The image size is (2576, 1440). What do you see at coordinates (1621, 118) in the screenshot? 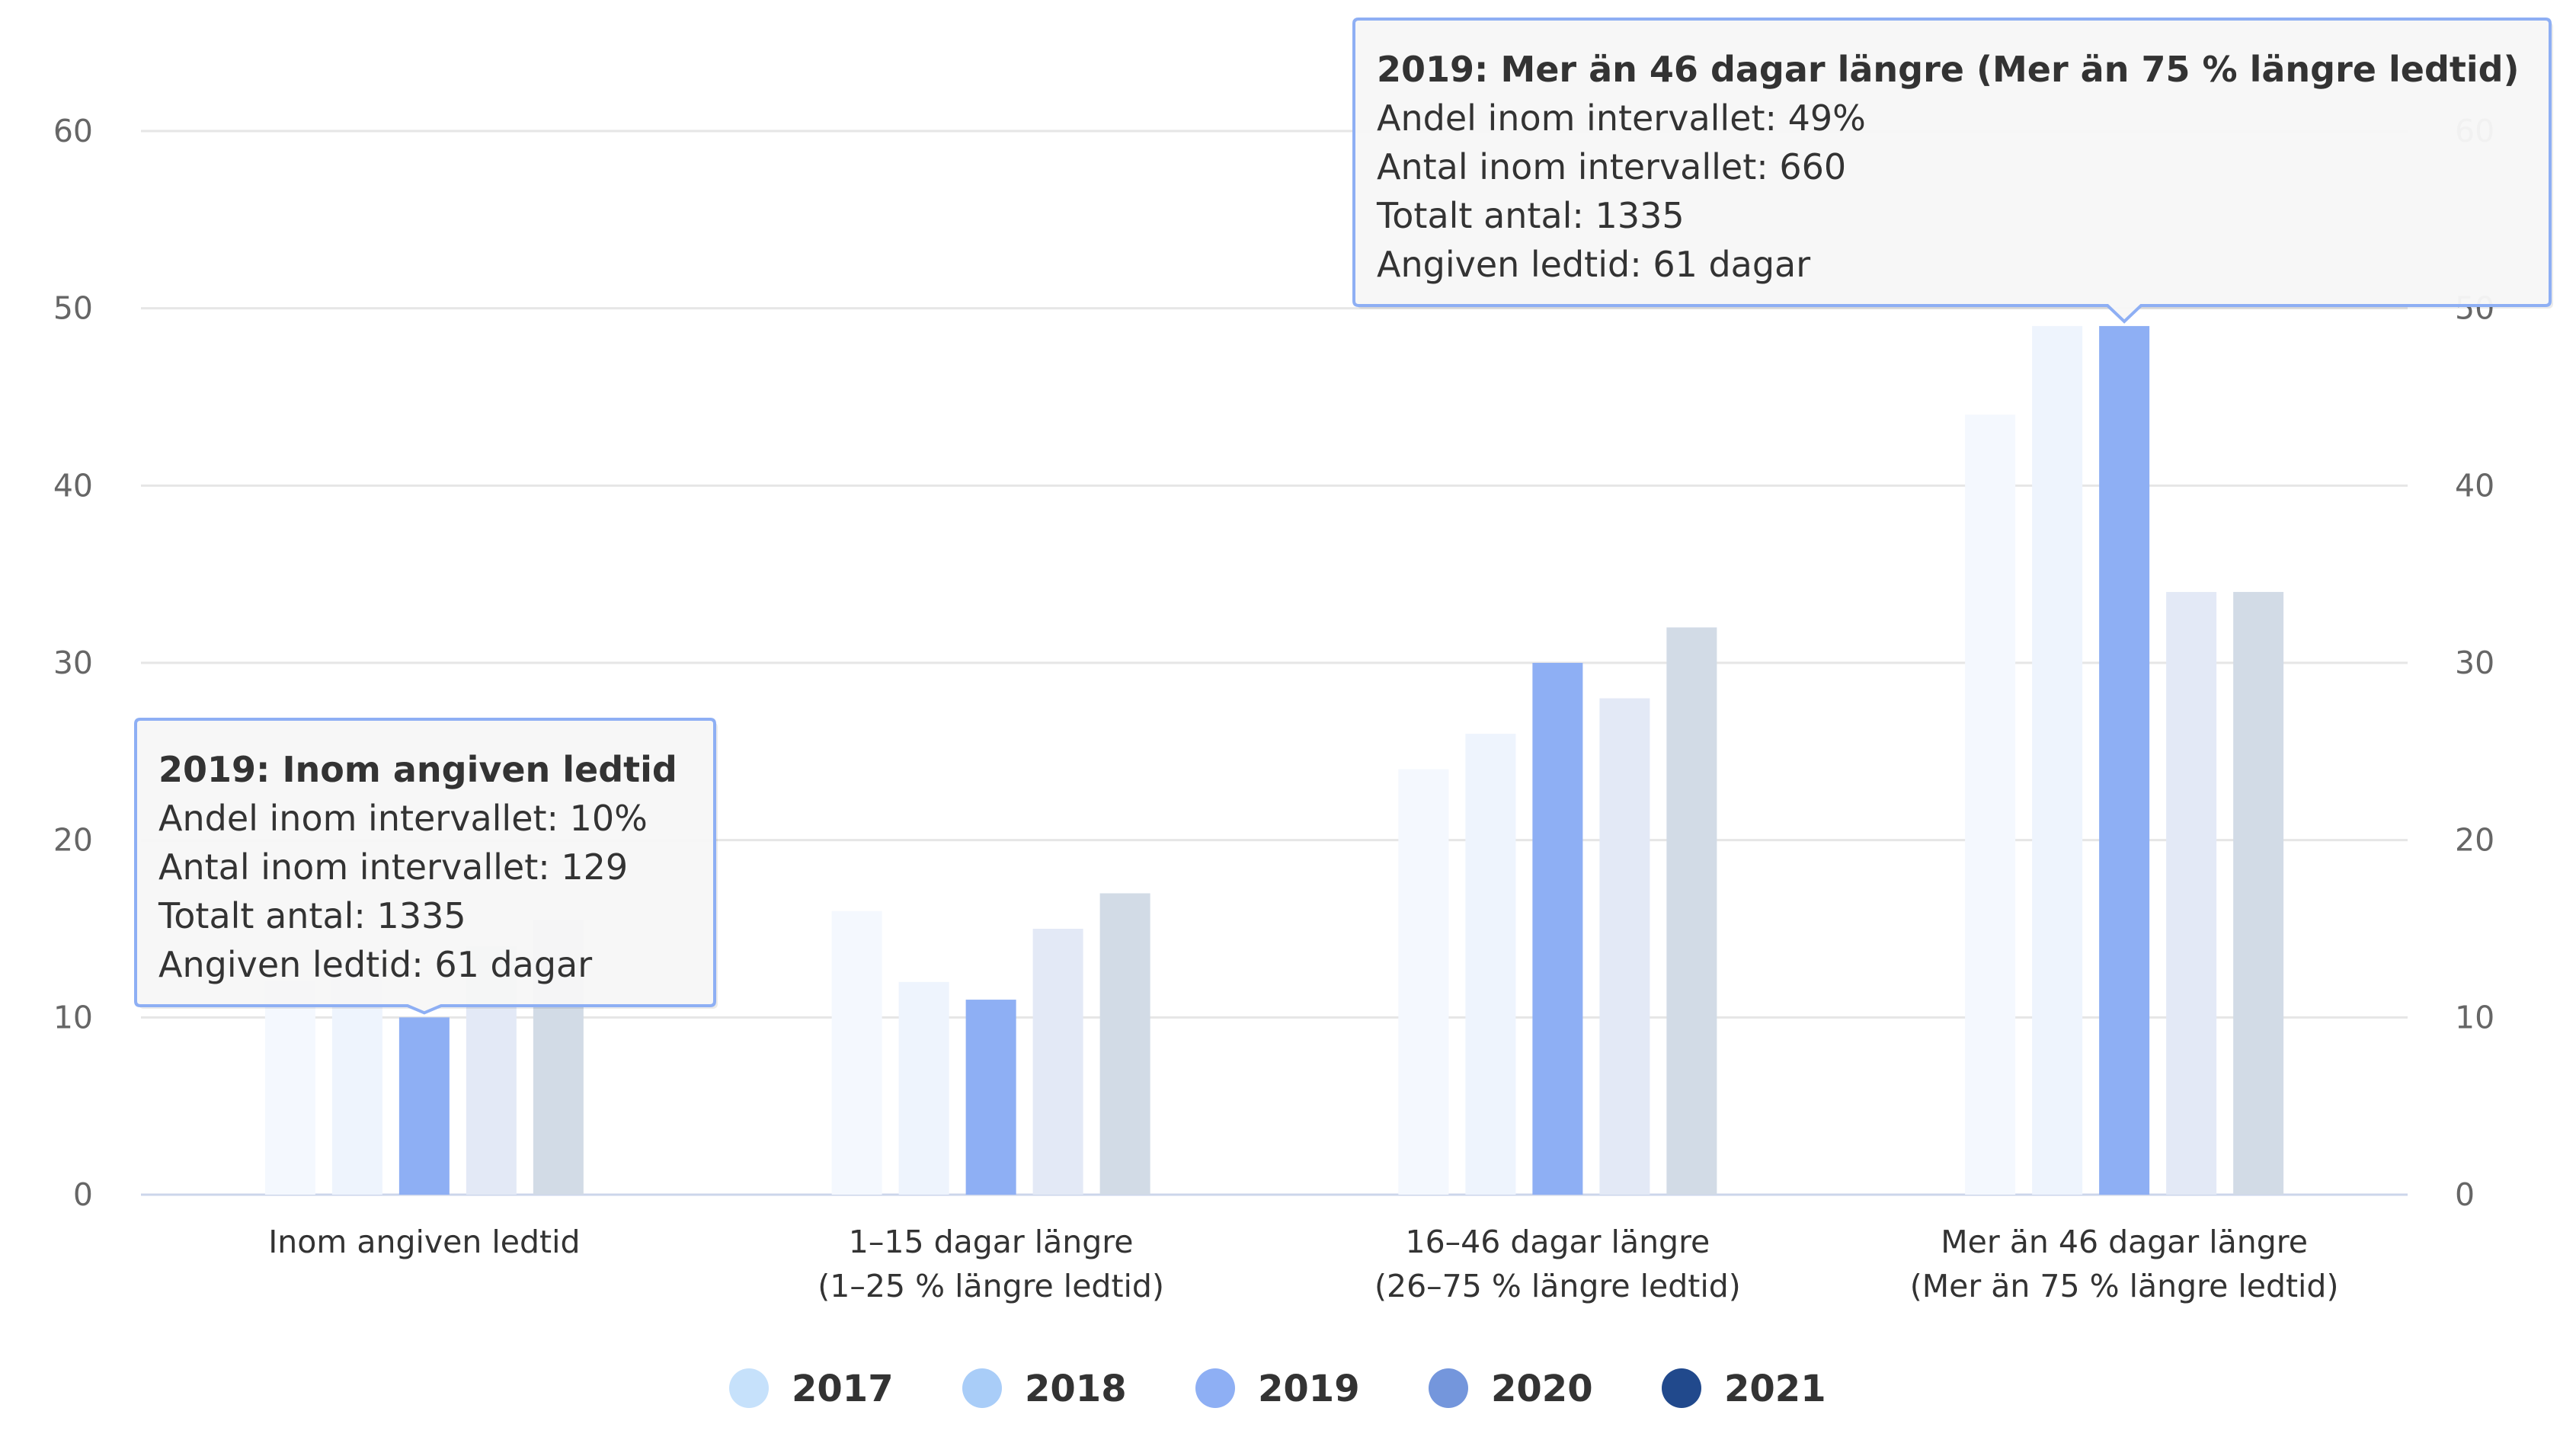
I see `tooltip-line: Andel inom intervallet: 49%` at bounding box center [1621, 118].